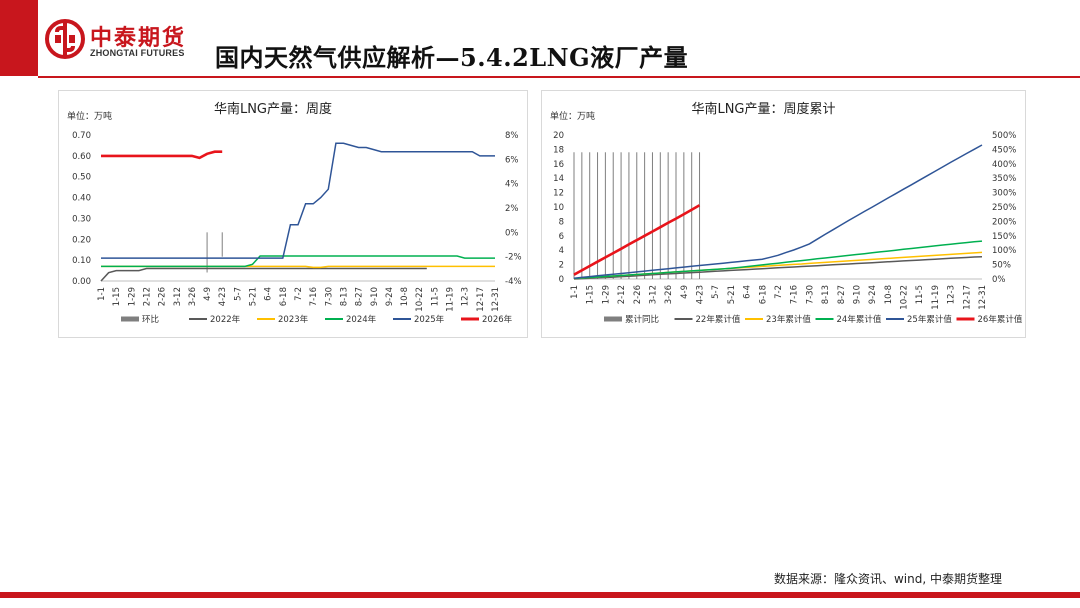  Describe the element at coordinates (716, 292) in the screenshot. I see `x-axis-tick-label: 5-7` at that location.